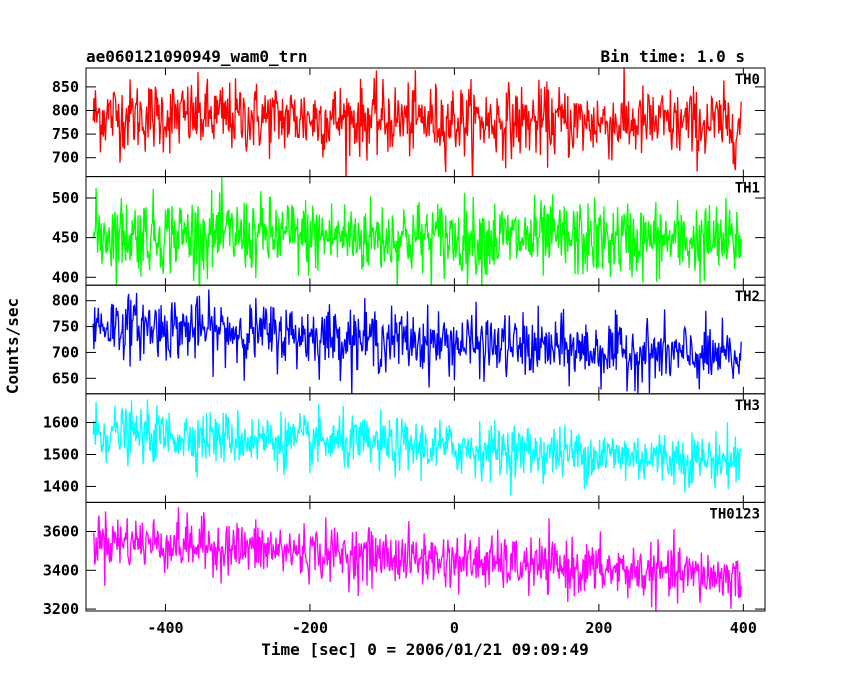 Image resolution: width=850 pixels, height=680 pixels. Describe the element at coordinates (61, 570) in the screenshot. I see `y-tick-label-th0123: 3400` at that location.